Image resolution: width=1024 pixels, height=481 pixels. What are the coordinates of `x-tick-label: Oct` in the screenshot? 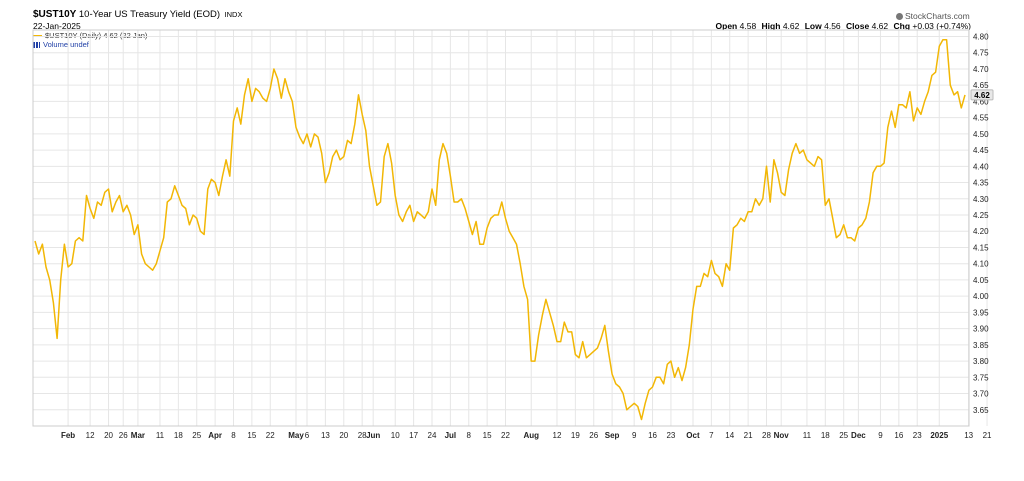 It's located at (693, 435).